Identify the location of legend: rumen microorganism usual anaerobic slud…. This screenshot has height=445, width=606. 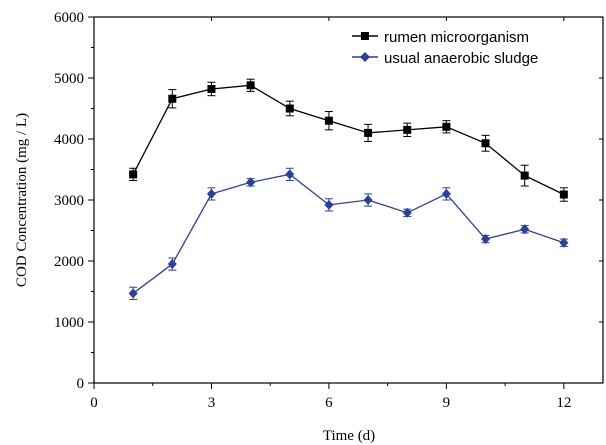
(445, 48).